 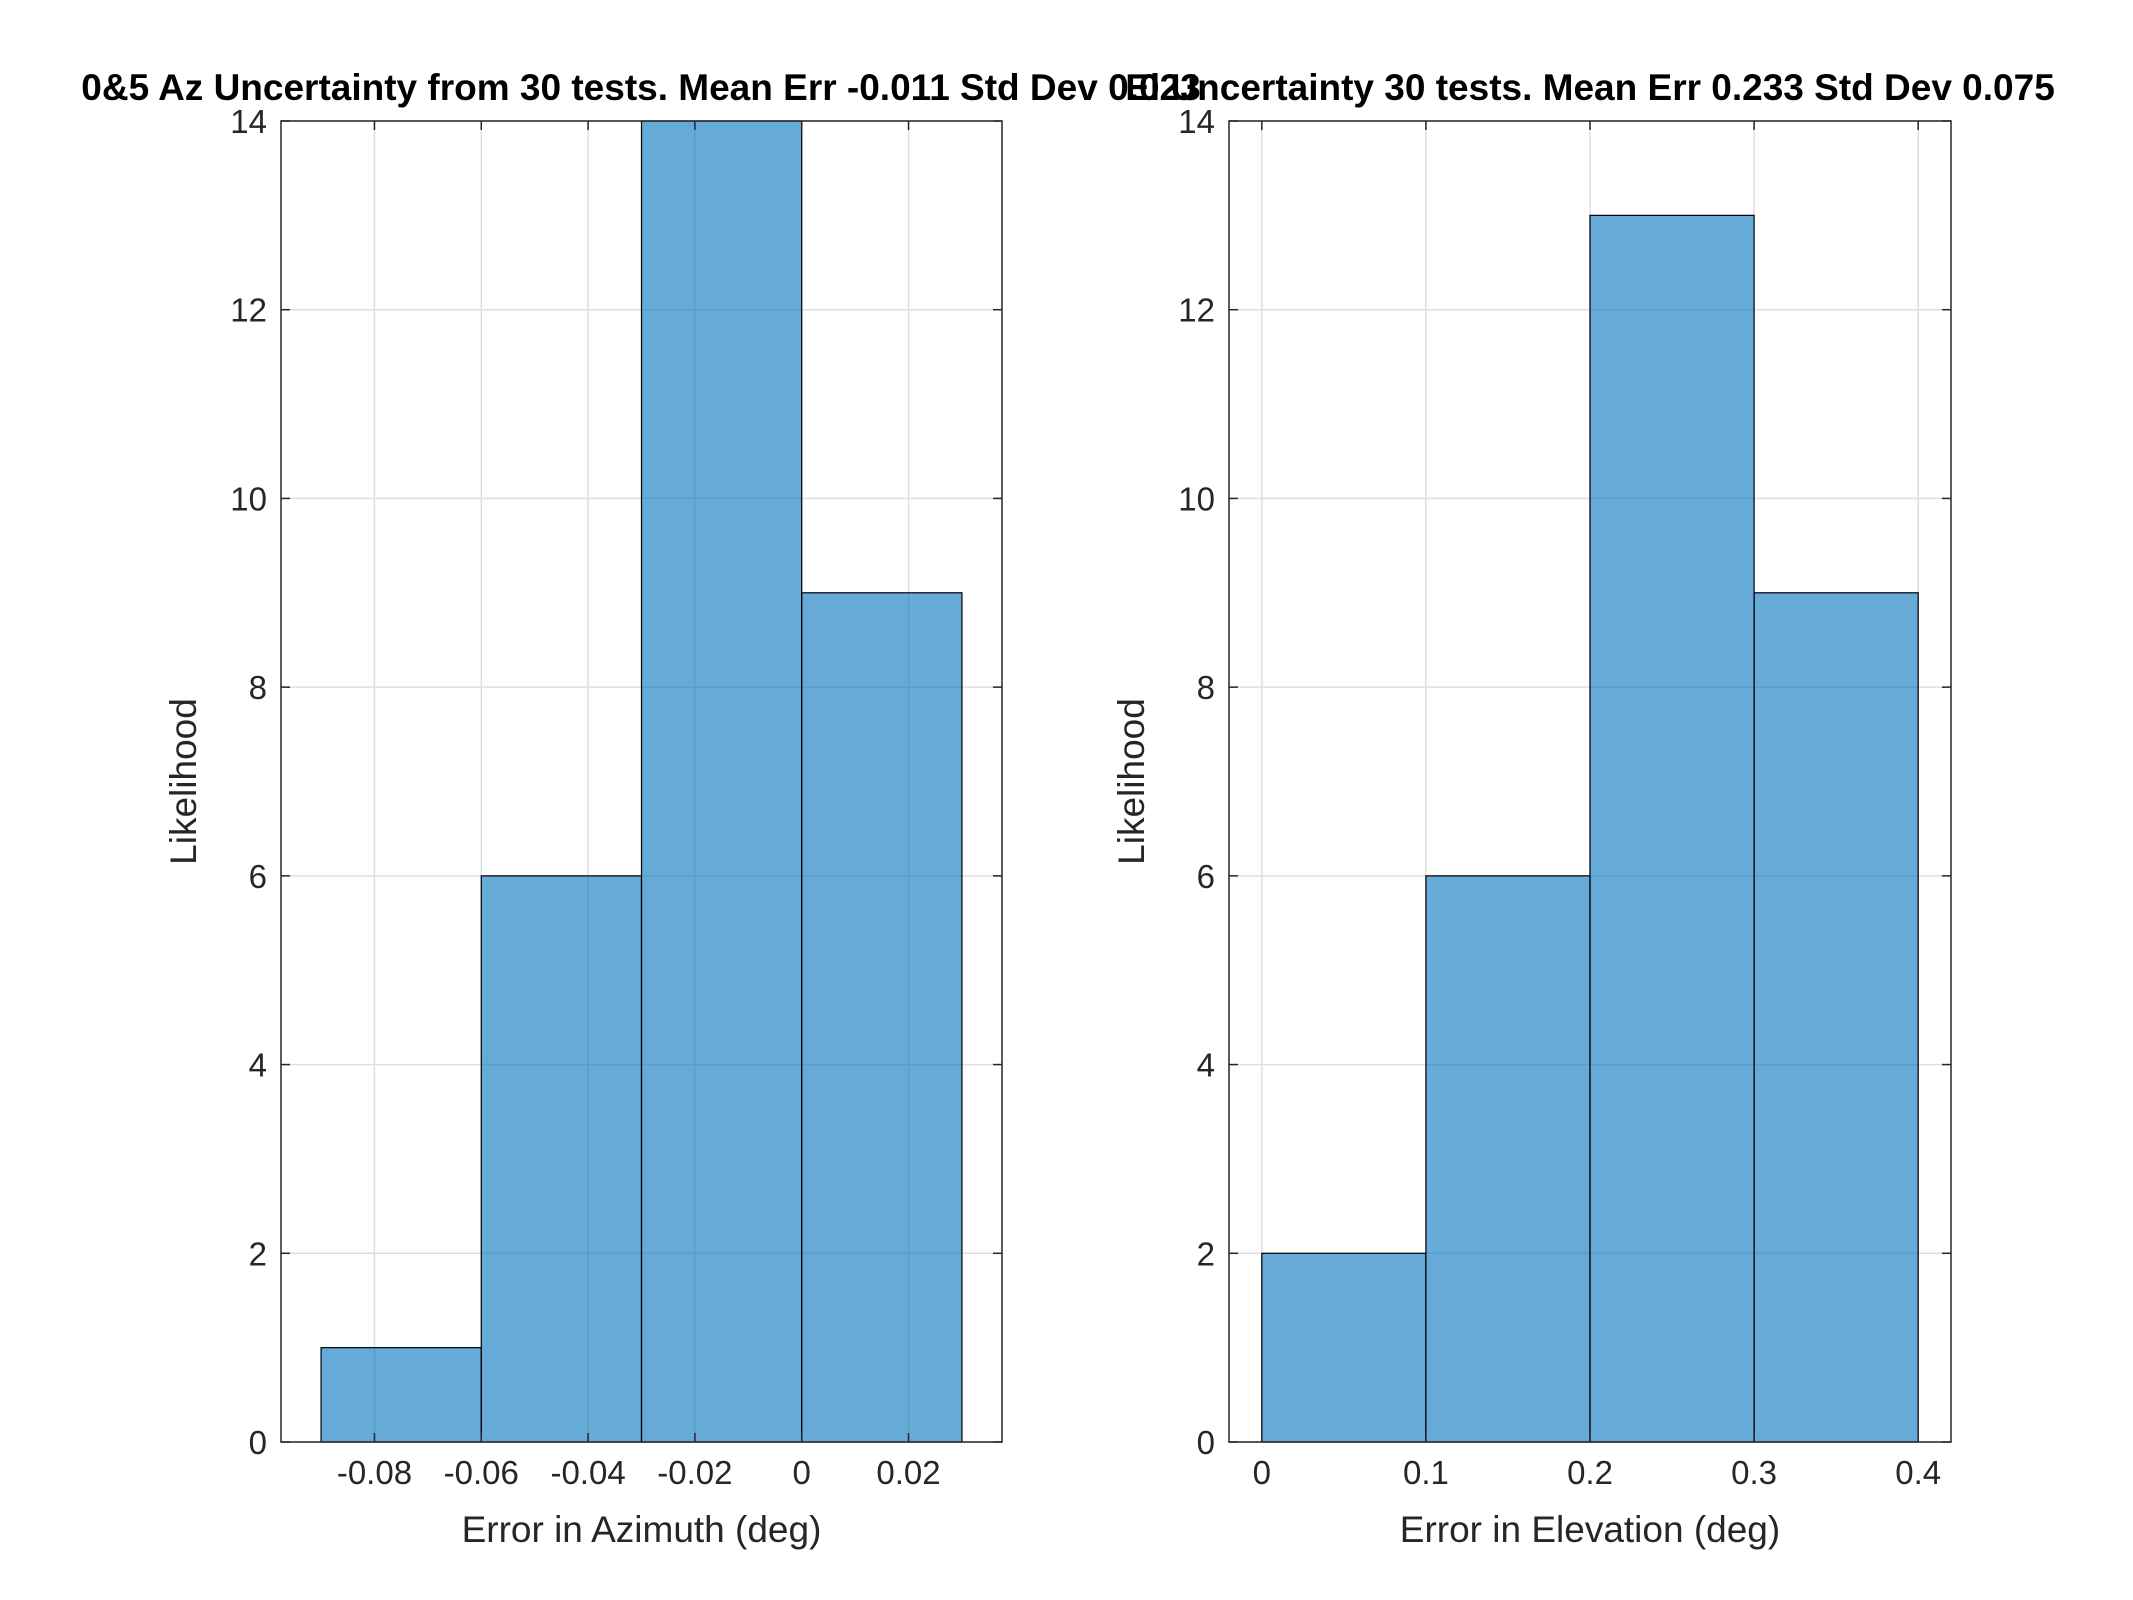 I want to click on azimuth-y-tick-label: 0, so click(x=258, y=1442).